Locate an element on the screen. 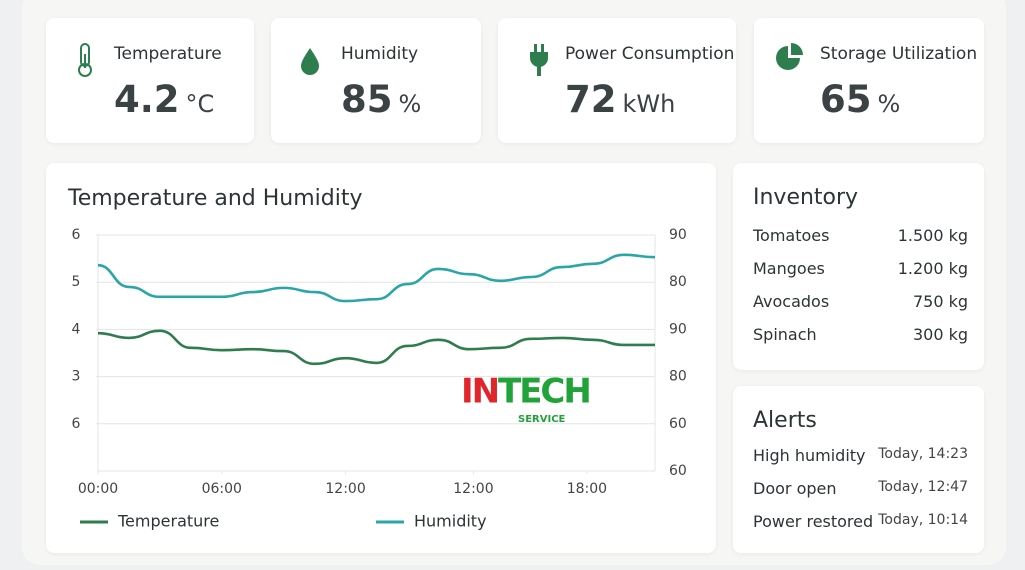 The height and width of the screenshot is (570, 1025). watermark: IN is located at coordinates (479, 392).